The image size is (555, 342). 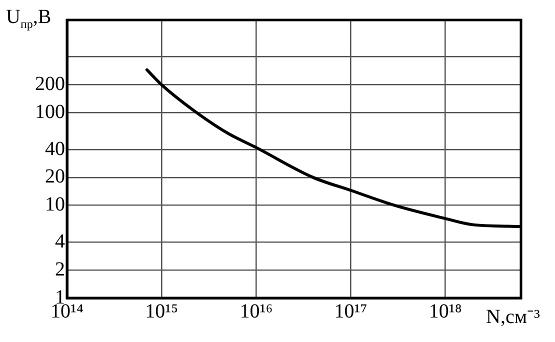 What do you see at coordinates (50, 111) in the screenshot?
I see `y-tick-label: 100` at bounding box center [50, 111].